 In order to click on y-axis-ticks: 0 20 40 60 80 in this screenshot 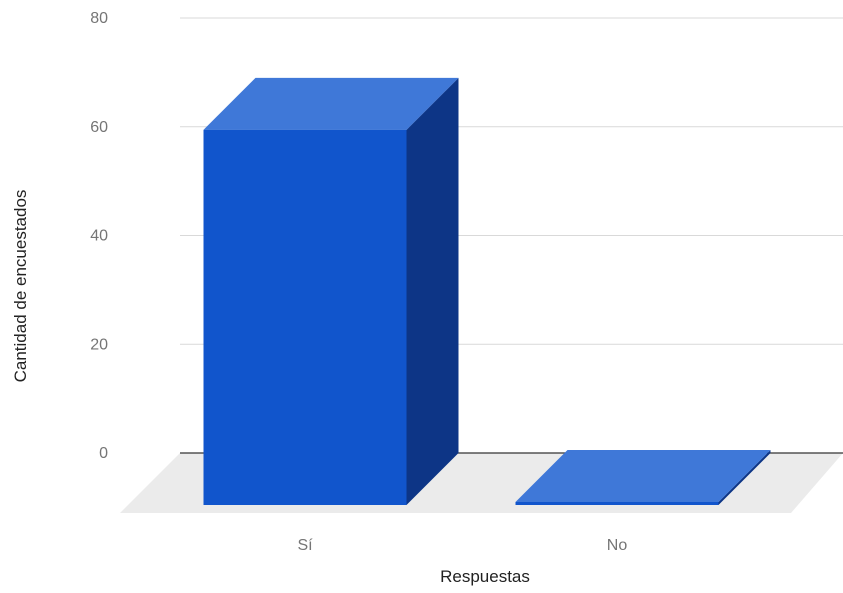, I will do `click(99, 236)`.